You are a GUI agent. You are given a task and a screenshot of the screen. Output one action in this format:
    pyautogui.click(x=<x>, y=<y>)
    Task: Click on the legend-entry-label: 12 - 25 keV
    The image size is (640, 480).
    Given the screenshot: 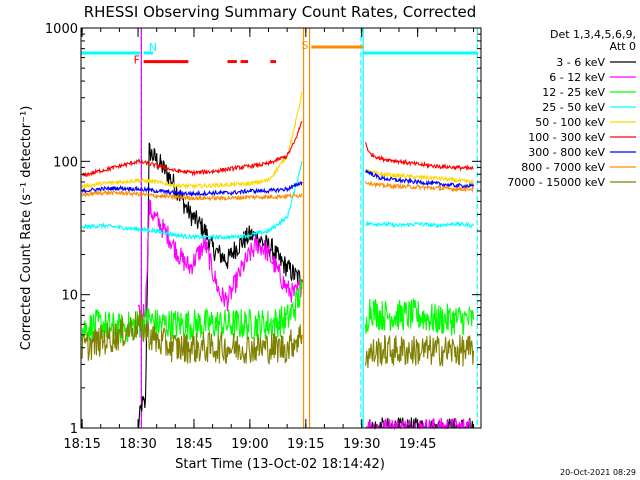 What is the action you would take?
    pyautogui.click(x=573, y=92)
    